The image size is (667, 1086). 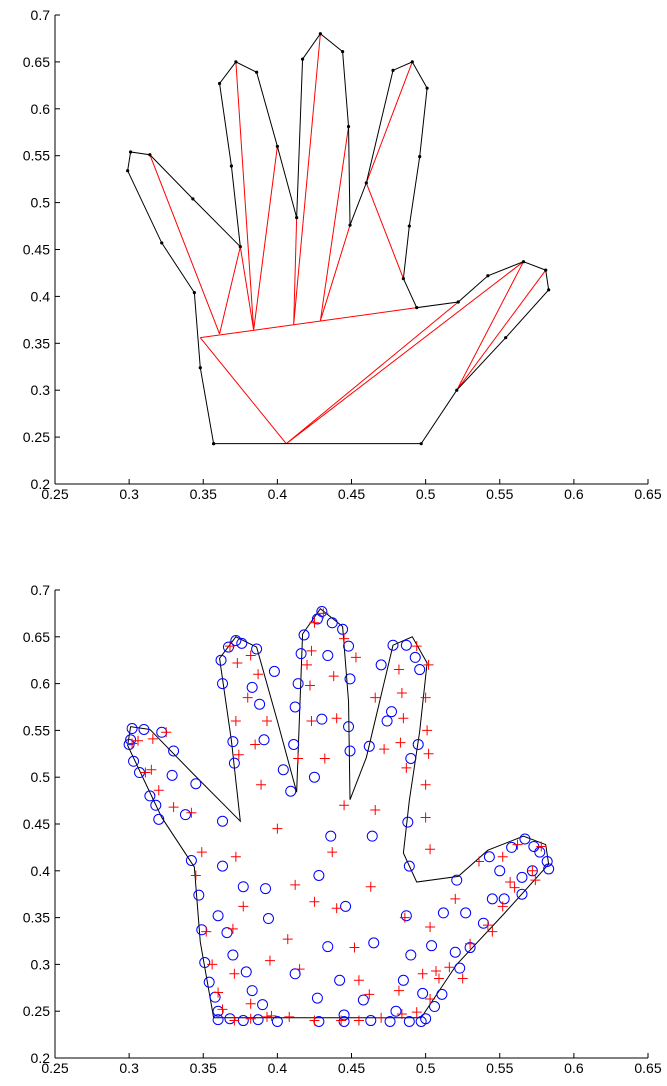 I want to click on y-tick-label: 0.2, so click(x=41, y=484).